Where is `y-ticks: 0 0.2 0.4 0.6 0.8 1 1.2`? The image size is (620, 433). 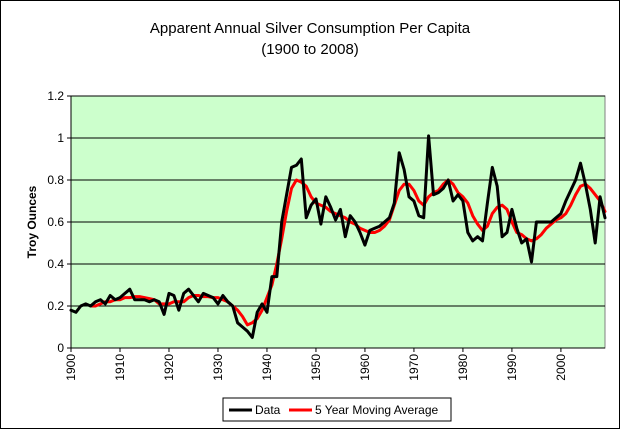 y-ticks: 0 0.2 0.4 0.6 0.8 1 1.2 is located at coordinates (59, 222).